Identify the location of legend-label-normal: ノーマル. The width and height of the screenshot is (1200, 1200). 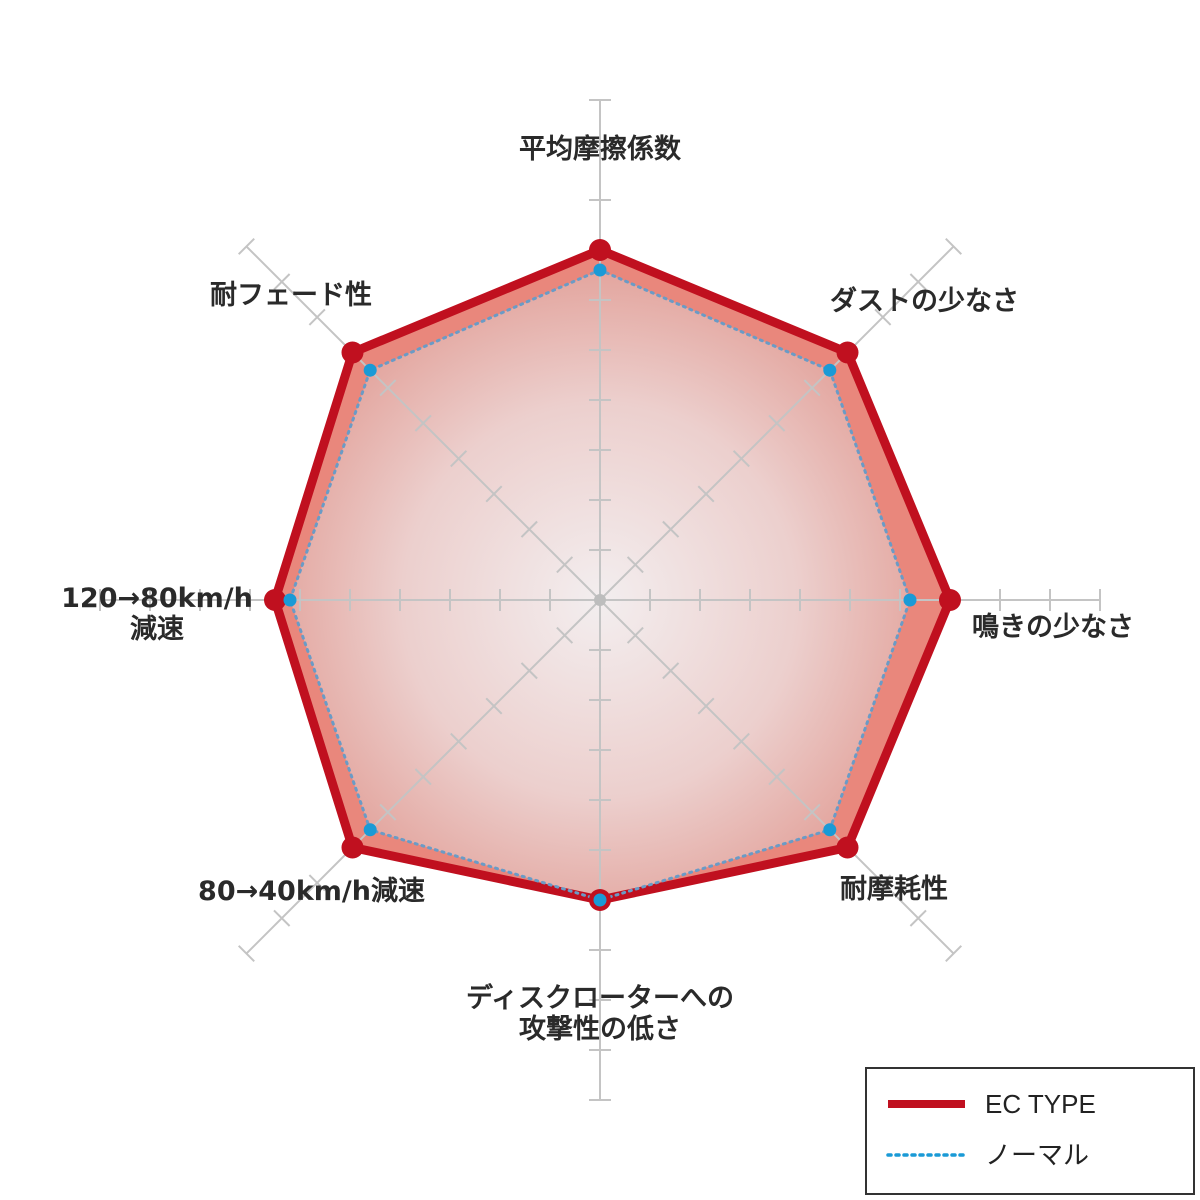
(1037, 1155).